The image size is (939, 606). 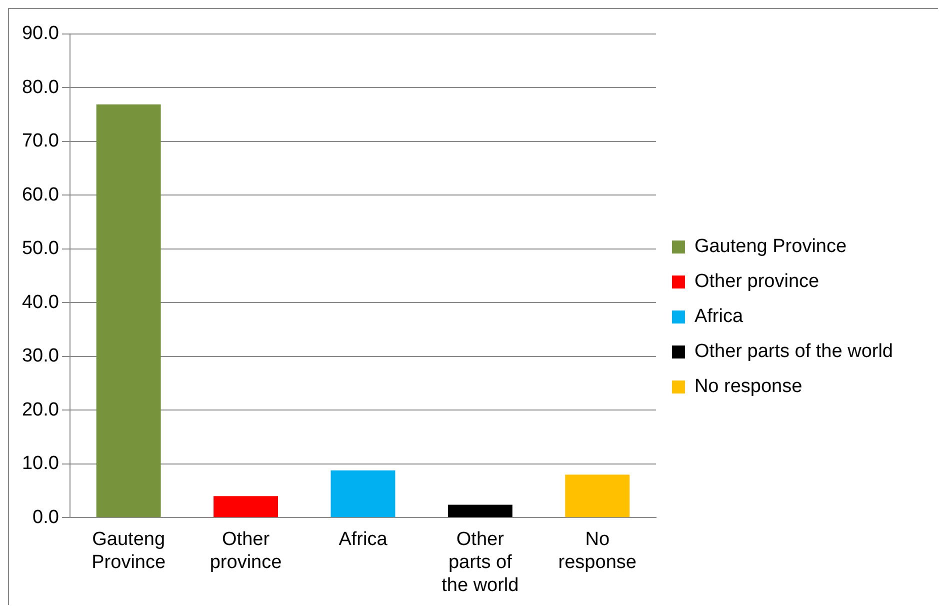 What do you see at coordinates (794, 351) in the screenshot?
I see `legend-label: Other parts of the world` at bounding box center [794, 351].